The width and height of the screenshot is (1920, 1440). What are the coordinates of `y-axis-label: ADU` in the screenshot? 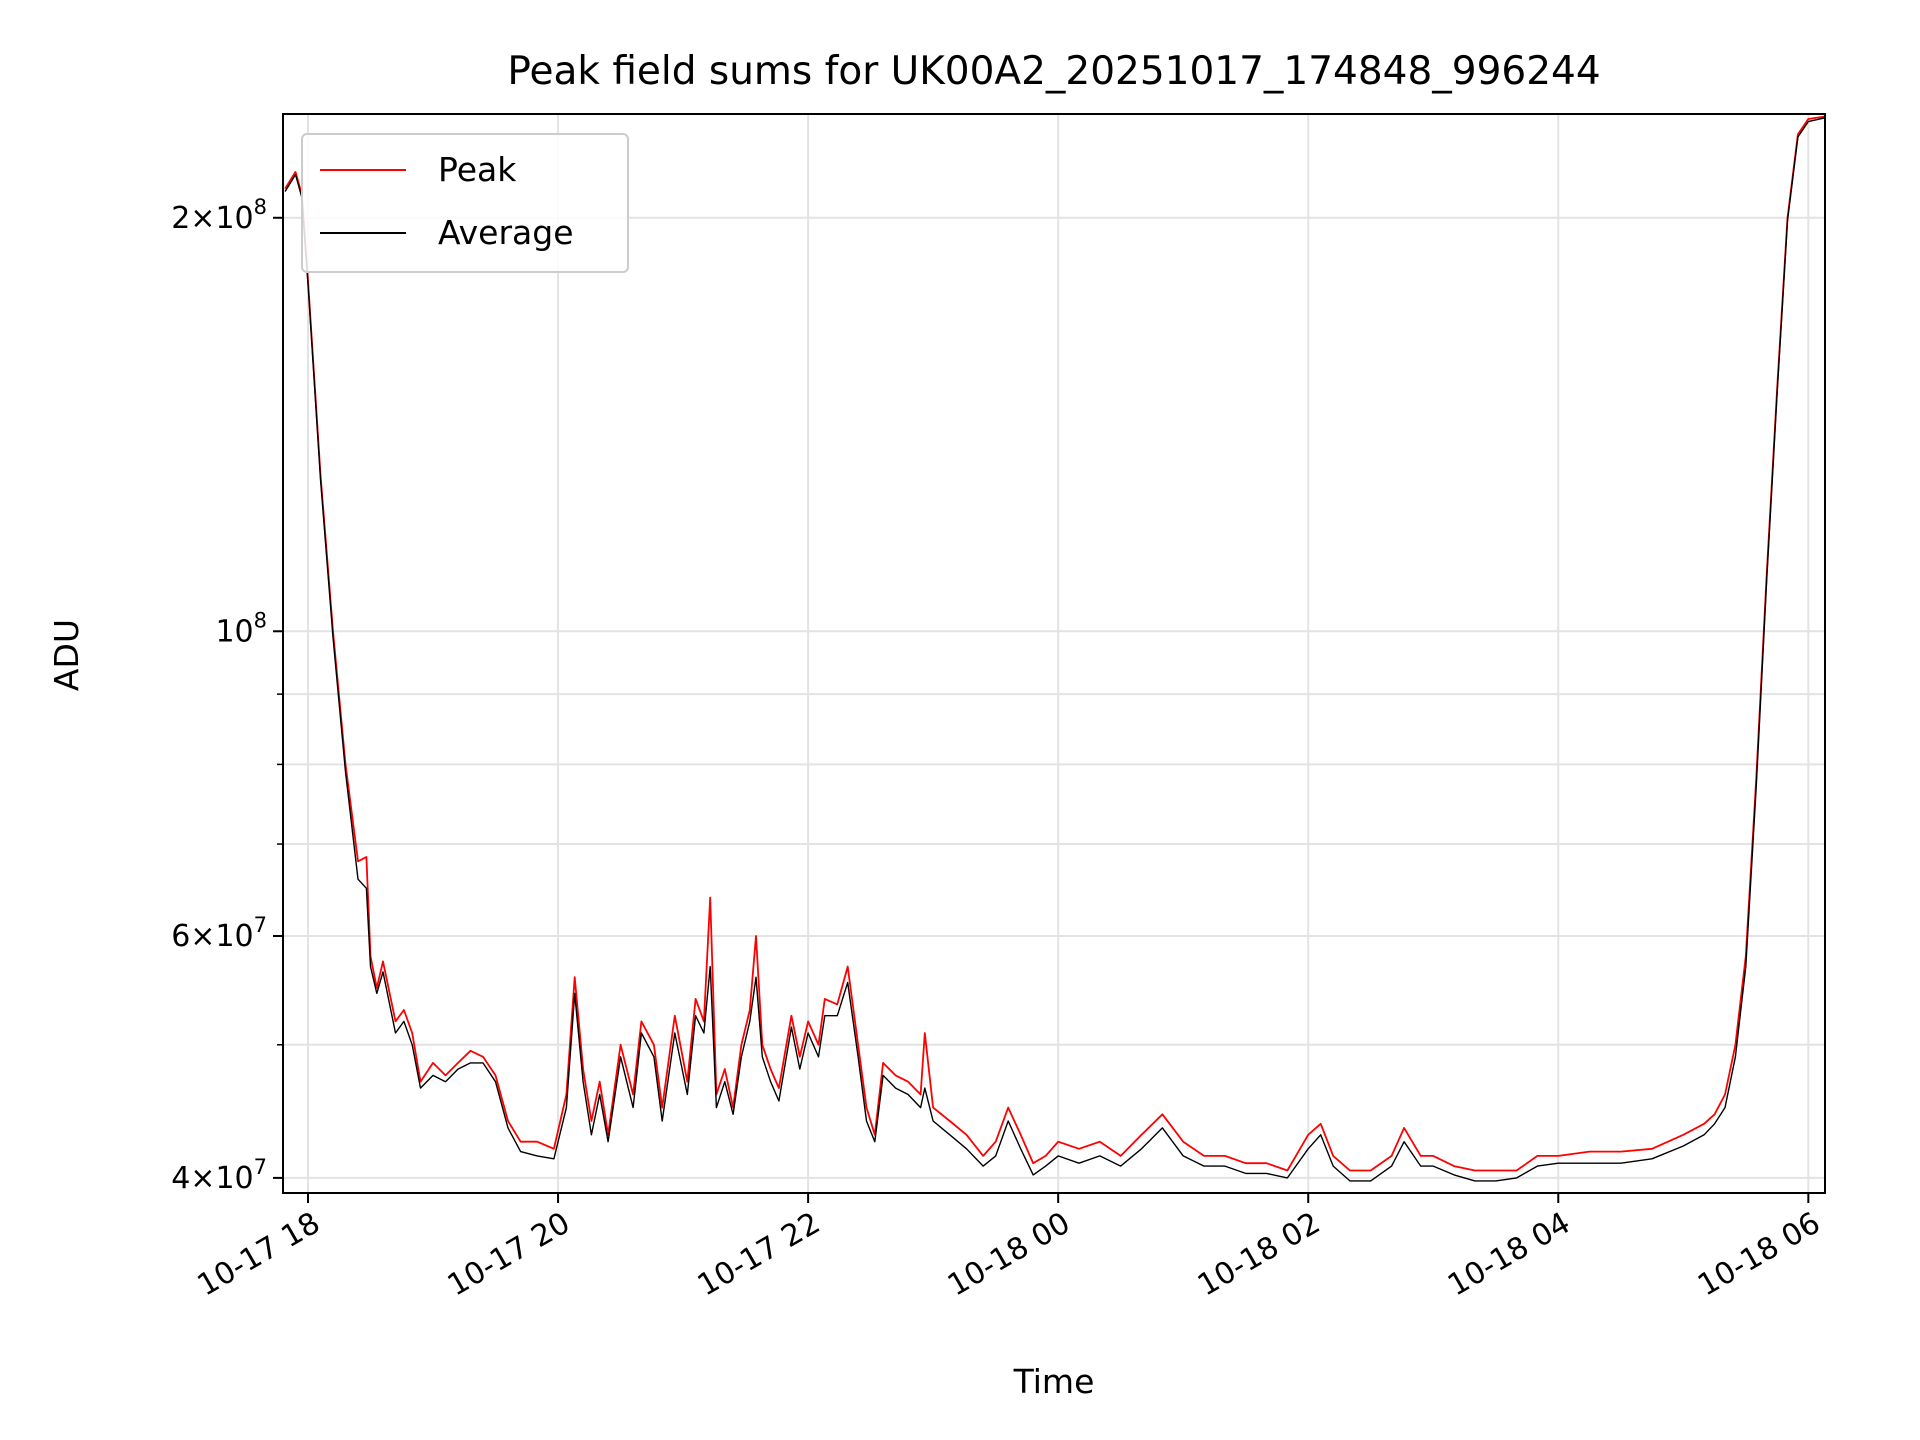 It's located at (66, 655).